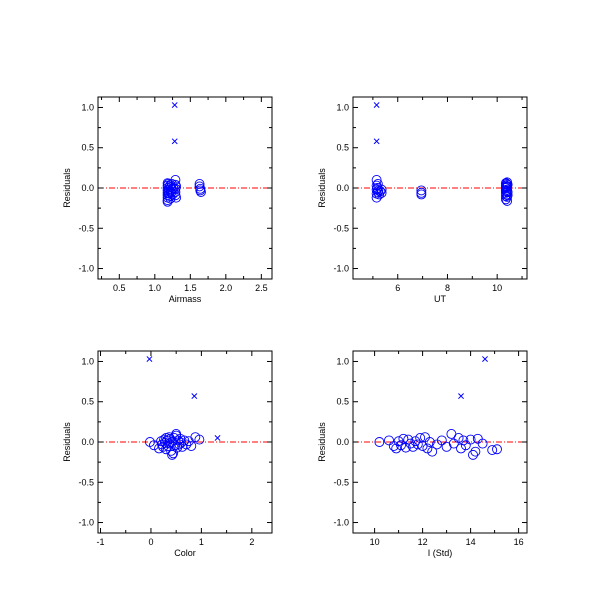  What do you see at coordinates (185, 299) in the screenshot?
I see `x-axis-label: Airmass` at bounding box center [185, 299].